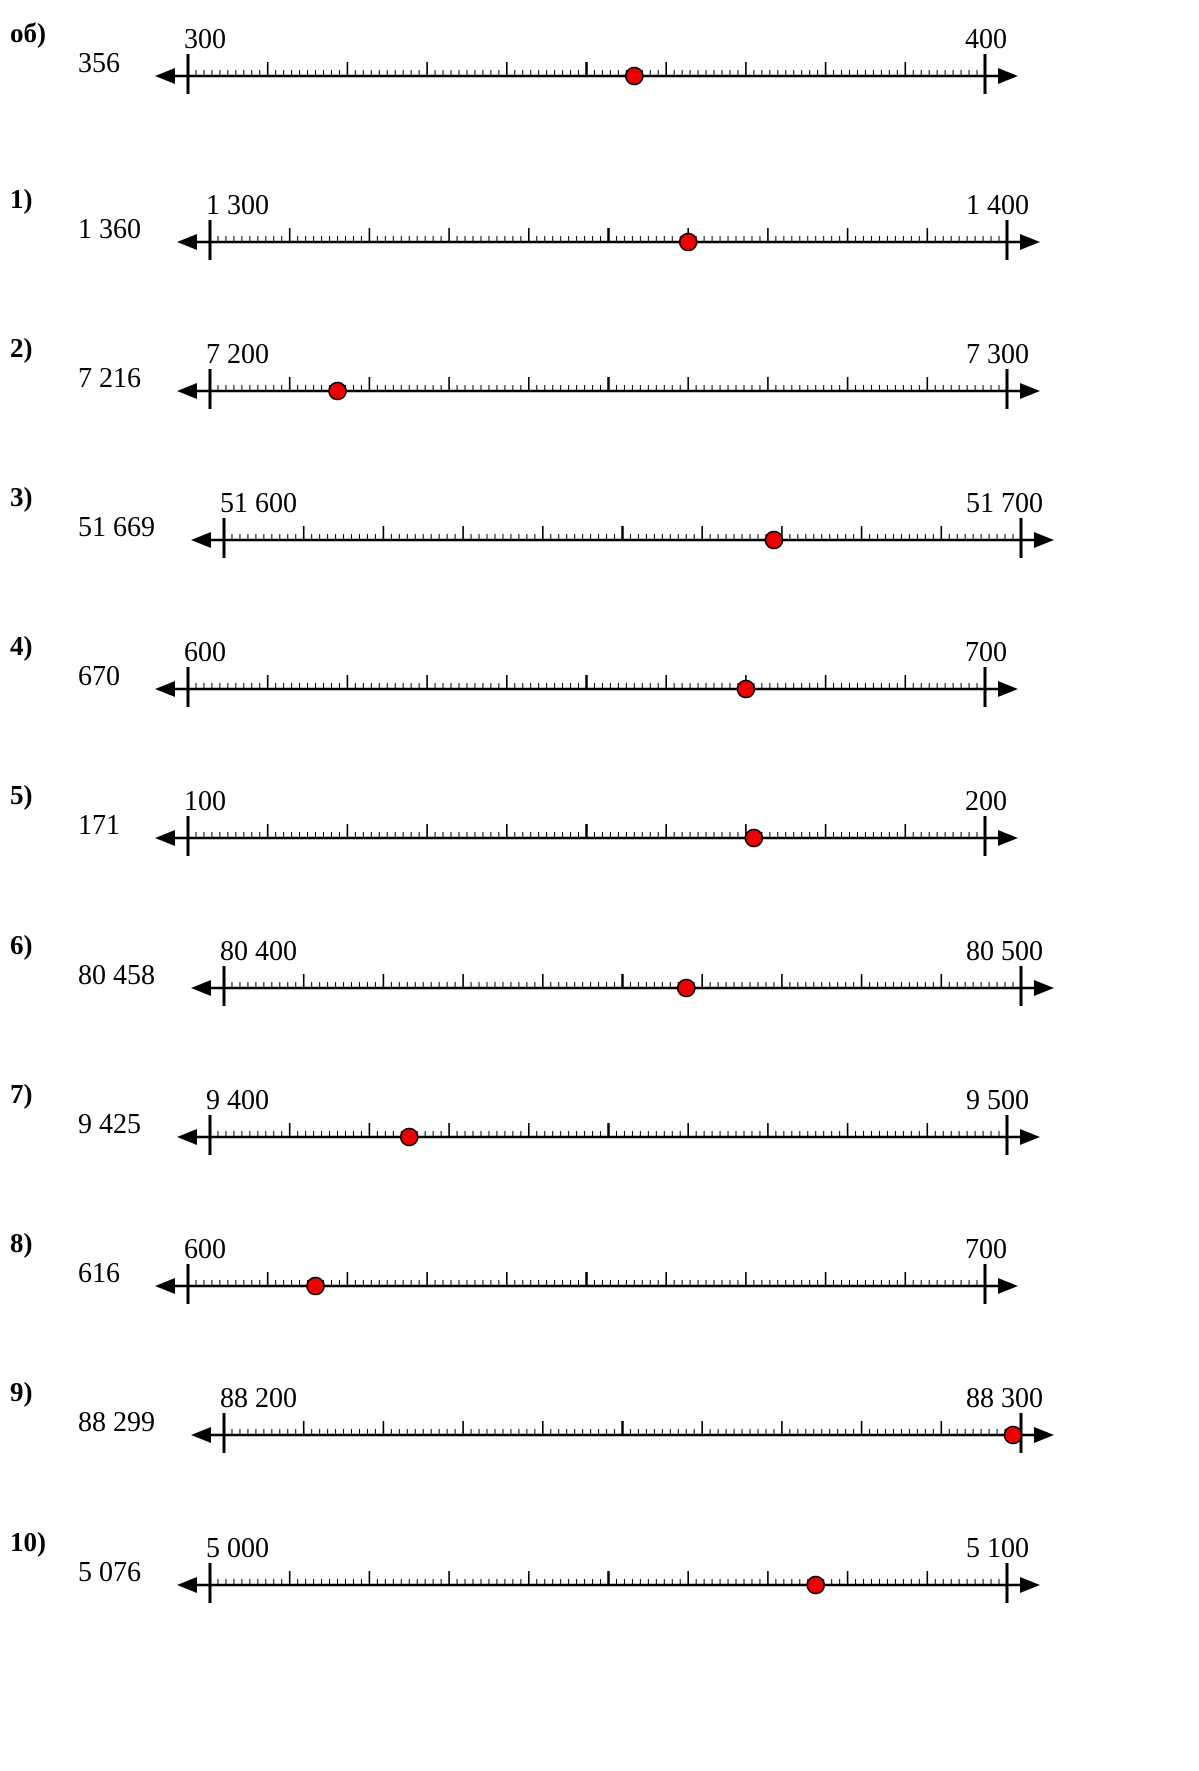 This screenshot has height=1771, width=1199. Describe the element at coordinates (21, 1243) in the screenshot. I see `exercise-number: 8)` at that location.